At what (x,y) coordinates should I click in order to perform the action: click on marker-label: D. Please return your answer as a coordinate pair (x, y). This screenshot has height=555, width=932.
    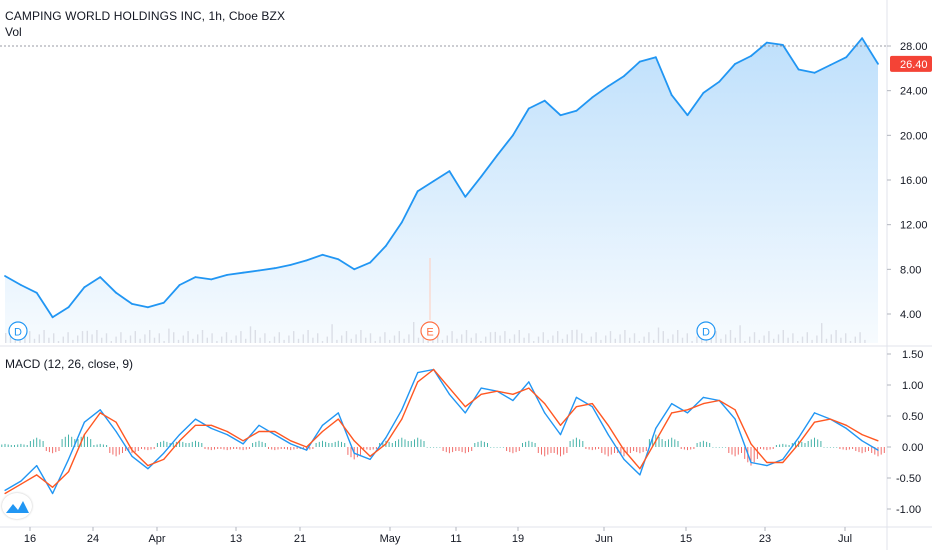
    Looking at the image, I should click on (706, 333).